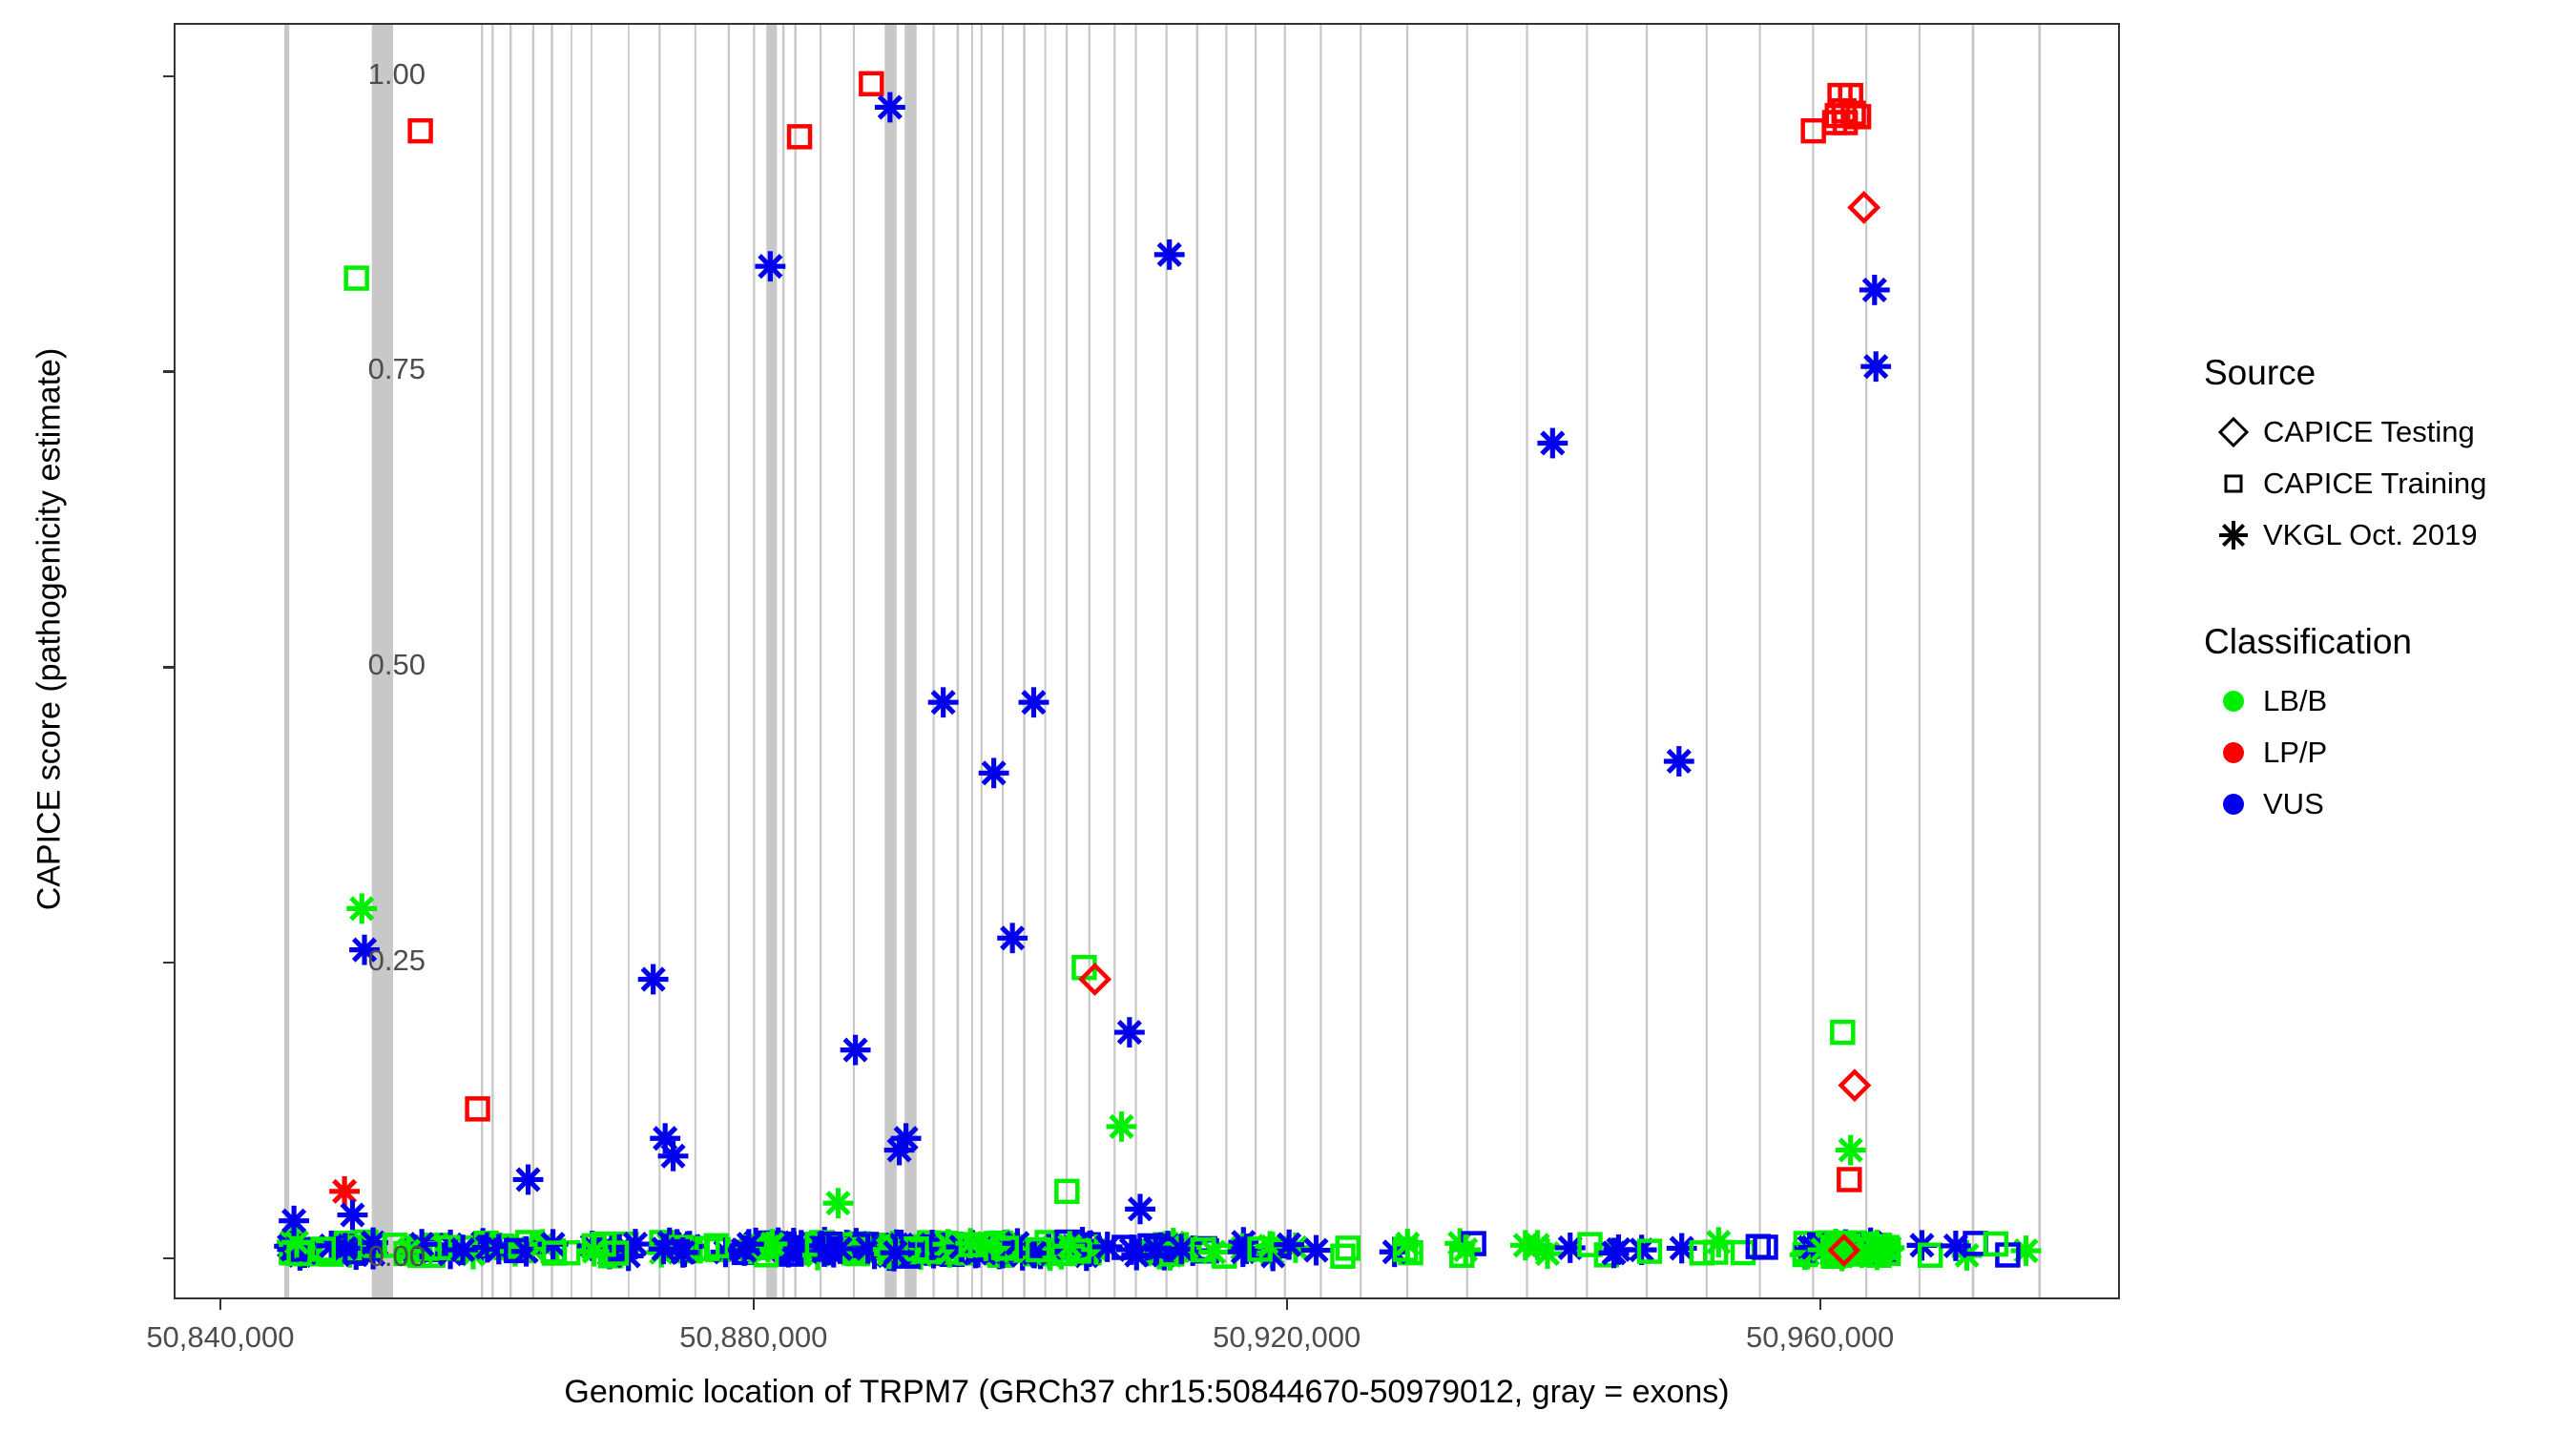 The width and height of the screenshot is (2576, 1431). Describe the element at coordinates (1287, 1337) in the screenshot. I see `x-tick-label: 50,920,000` at that location.